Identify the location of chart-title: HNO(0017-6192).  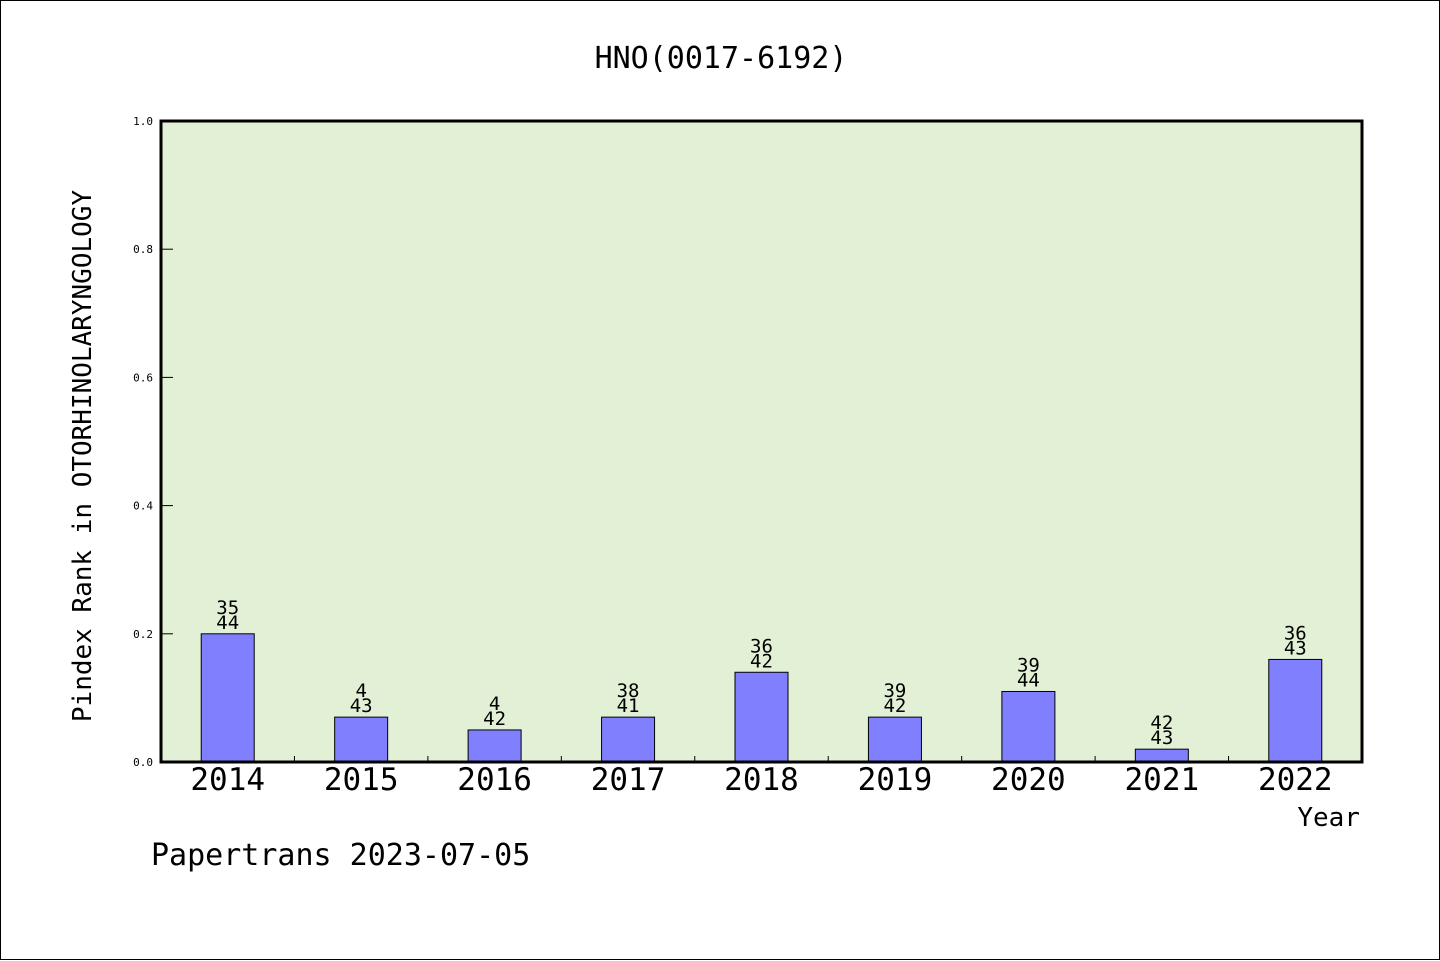
(721, 58).